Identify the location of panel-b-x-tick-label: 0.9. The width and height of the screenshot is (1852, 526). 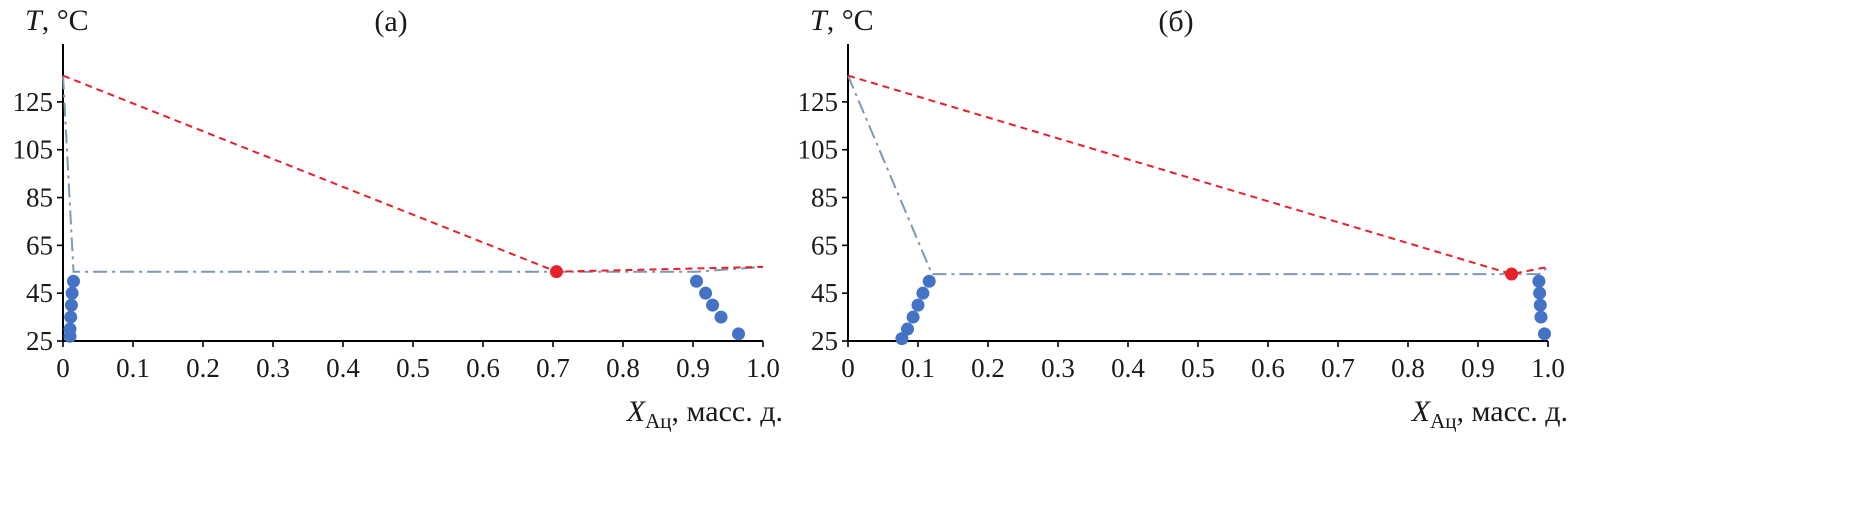
(1478, 368).